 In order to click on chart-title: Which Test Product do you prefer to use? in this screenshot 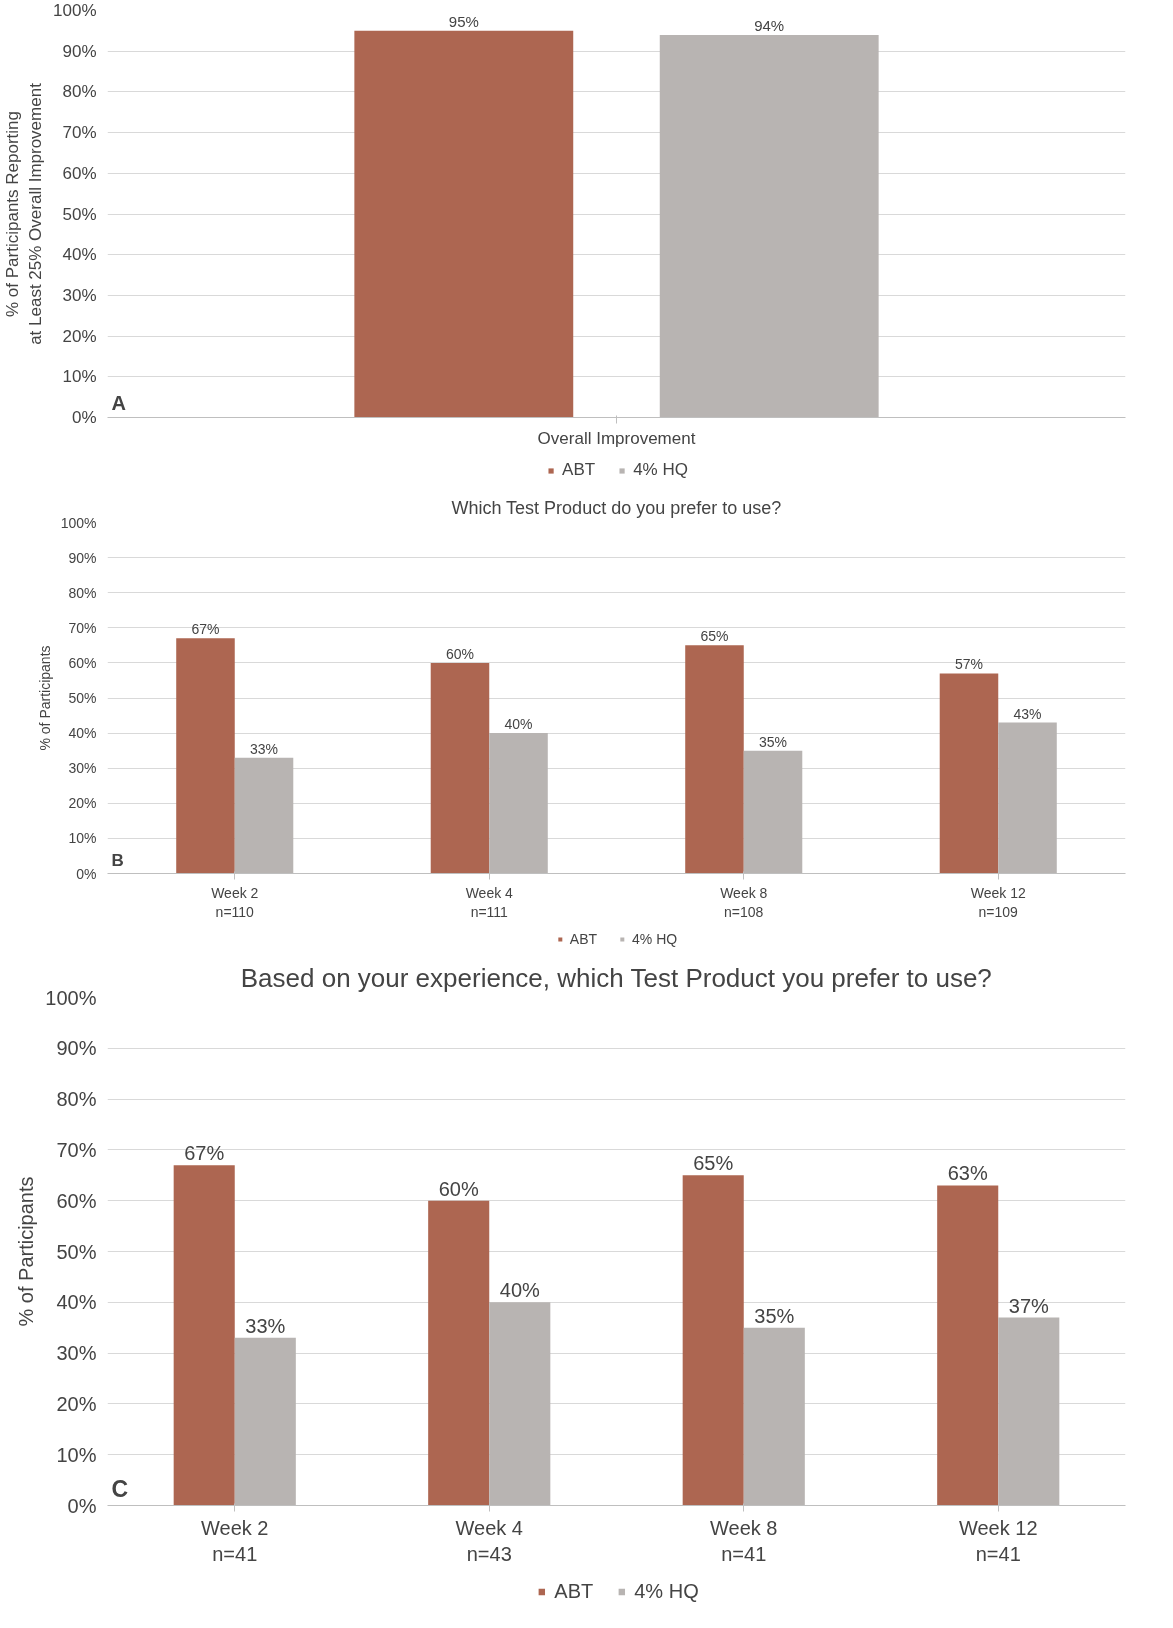, I will do `click(616, 507)`.